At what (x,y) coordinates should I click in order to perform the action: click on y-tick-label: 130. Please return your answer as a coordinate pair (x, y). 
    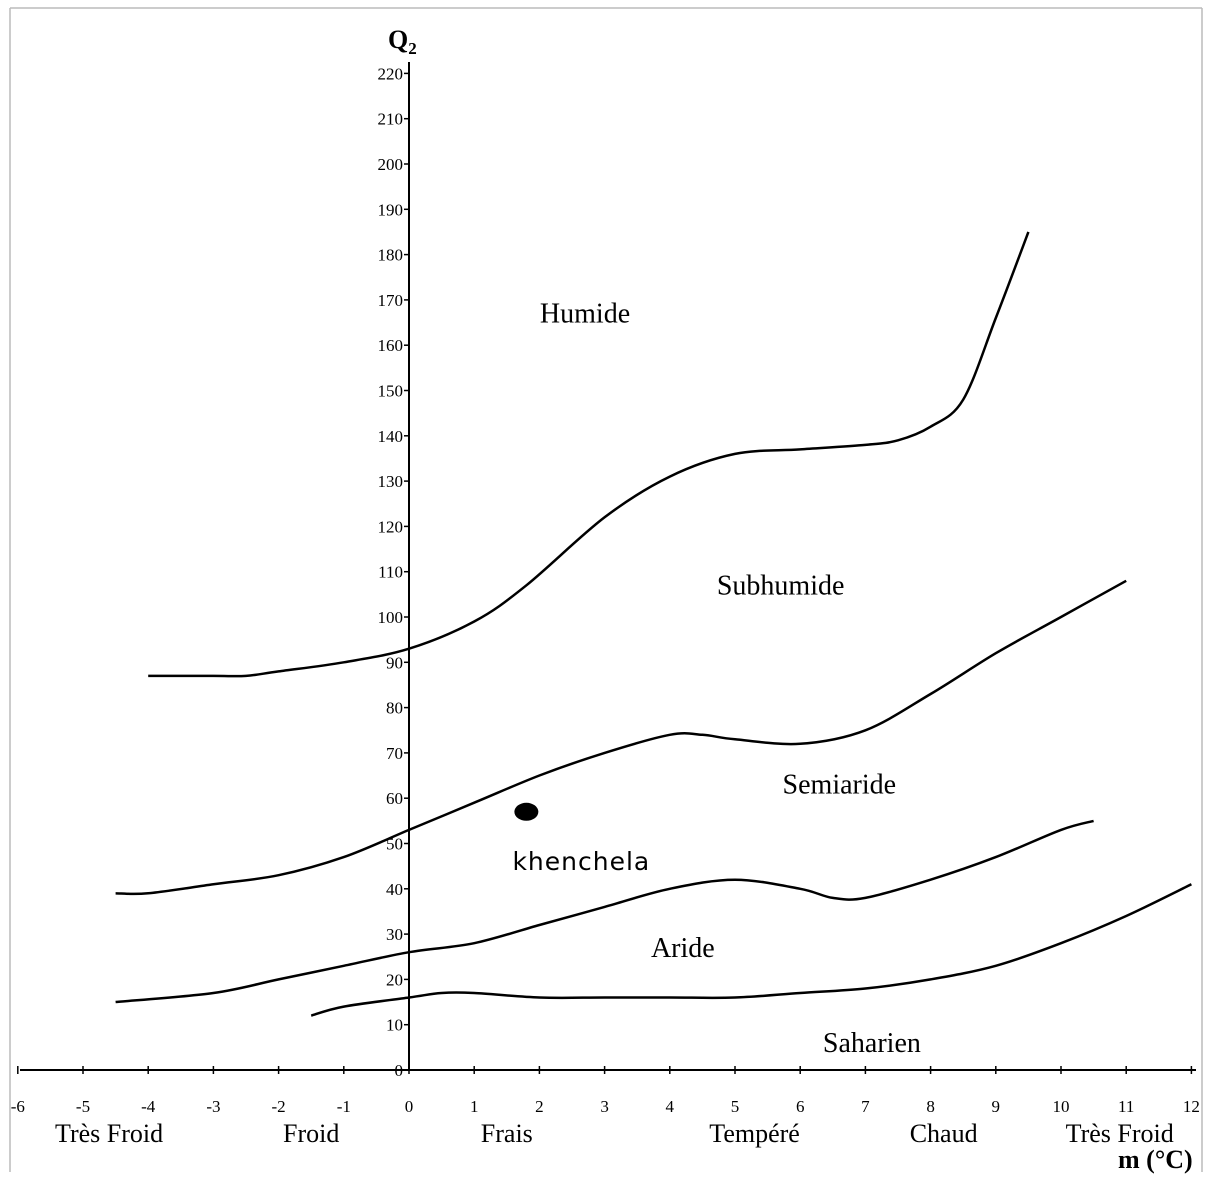
    Looking at the image, I should click on (391, 481).